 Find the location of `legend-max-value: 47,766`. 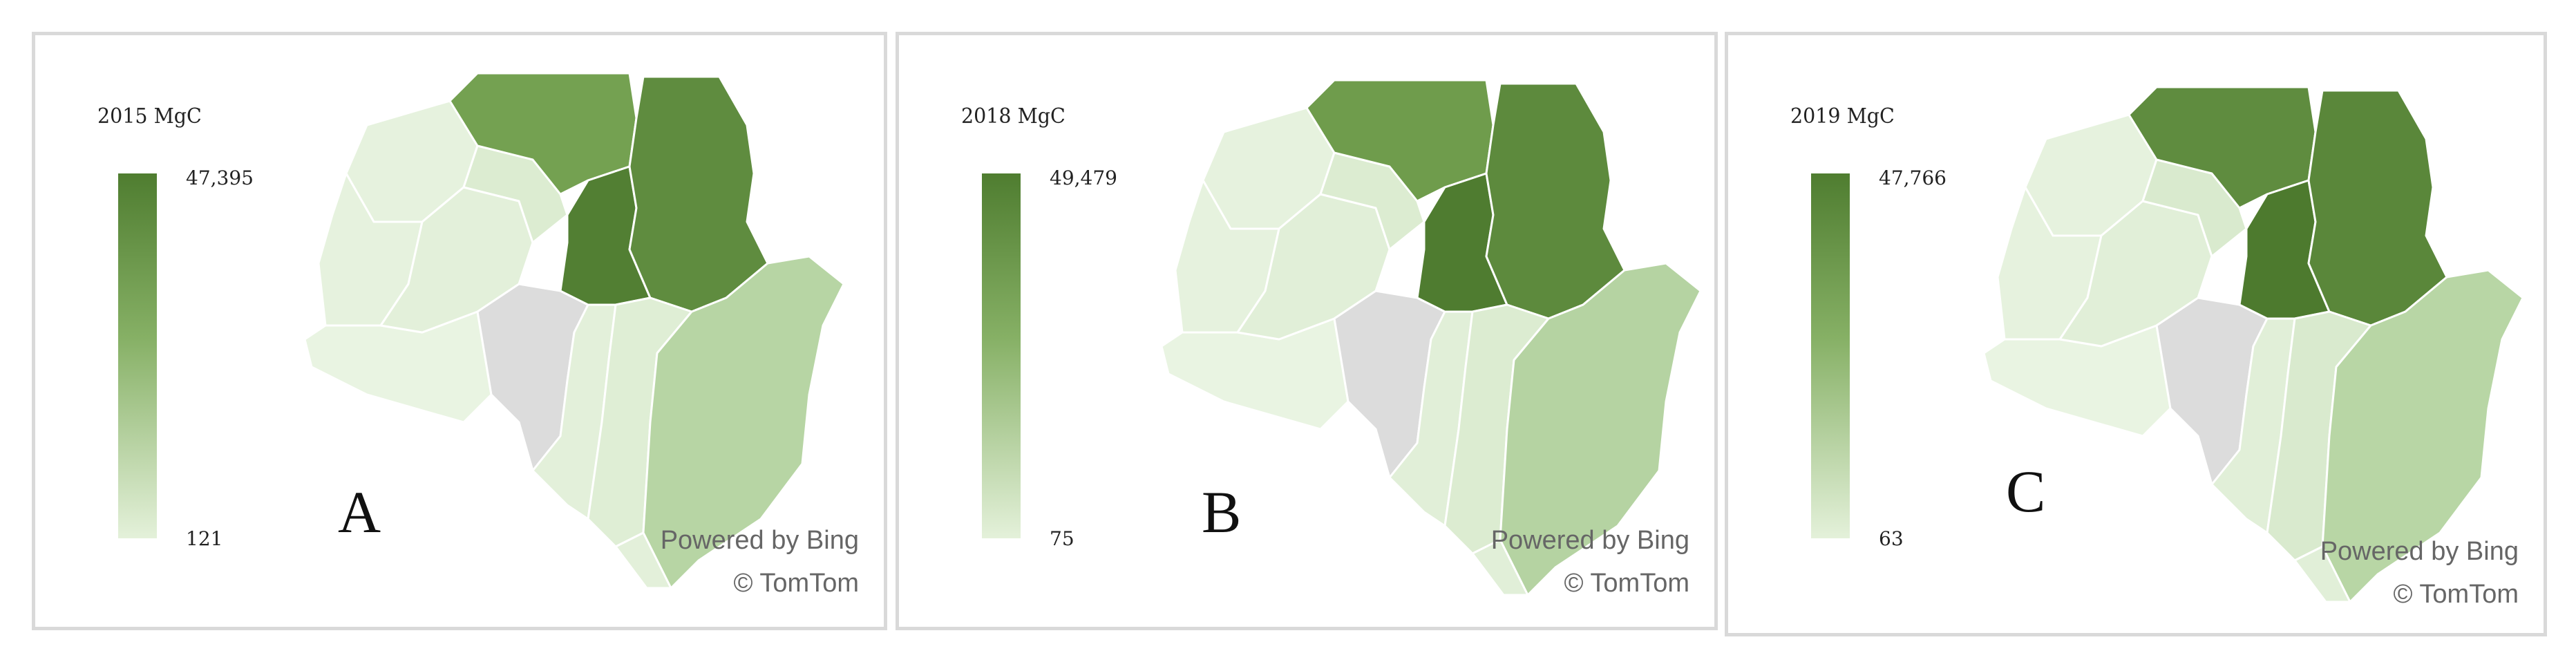

legend-max-value: 47,766 is located at coordinates (1913, 178).